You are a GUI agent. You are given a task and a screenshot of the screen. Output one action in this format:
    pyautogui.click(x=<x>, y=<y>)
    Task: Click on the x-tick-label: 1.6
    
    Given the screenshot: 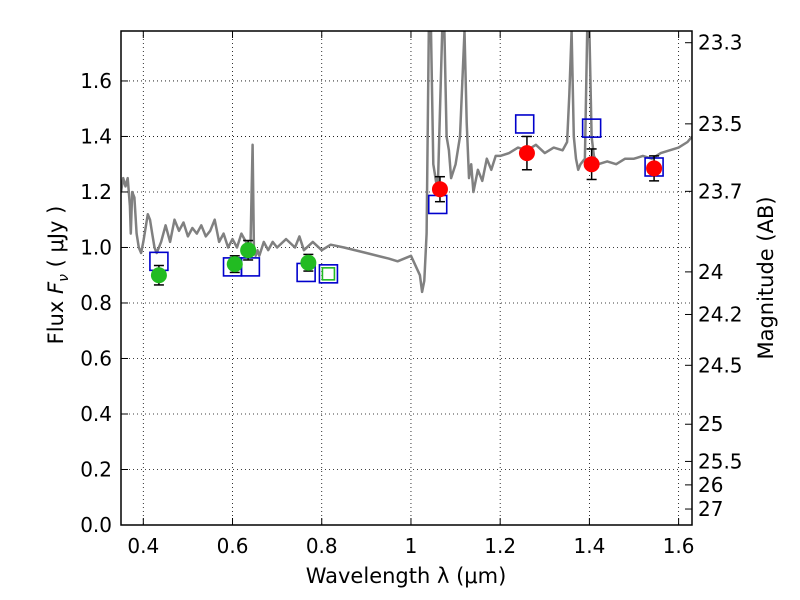 What is the action you would take?
    pyautogui.click(x=679, y=546)
    